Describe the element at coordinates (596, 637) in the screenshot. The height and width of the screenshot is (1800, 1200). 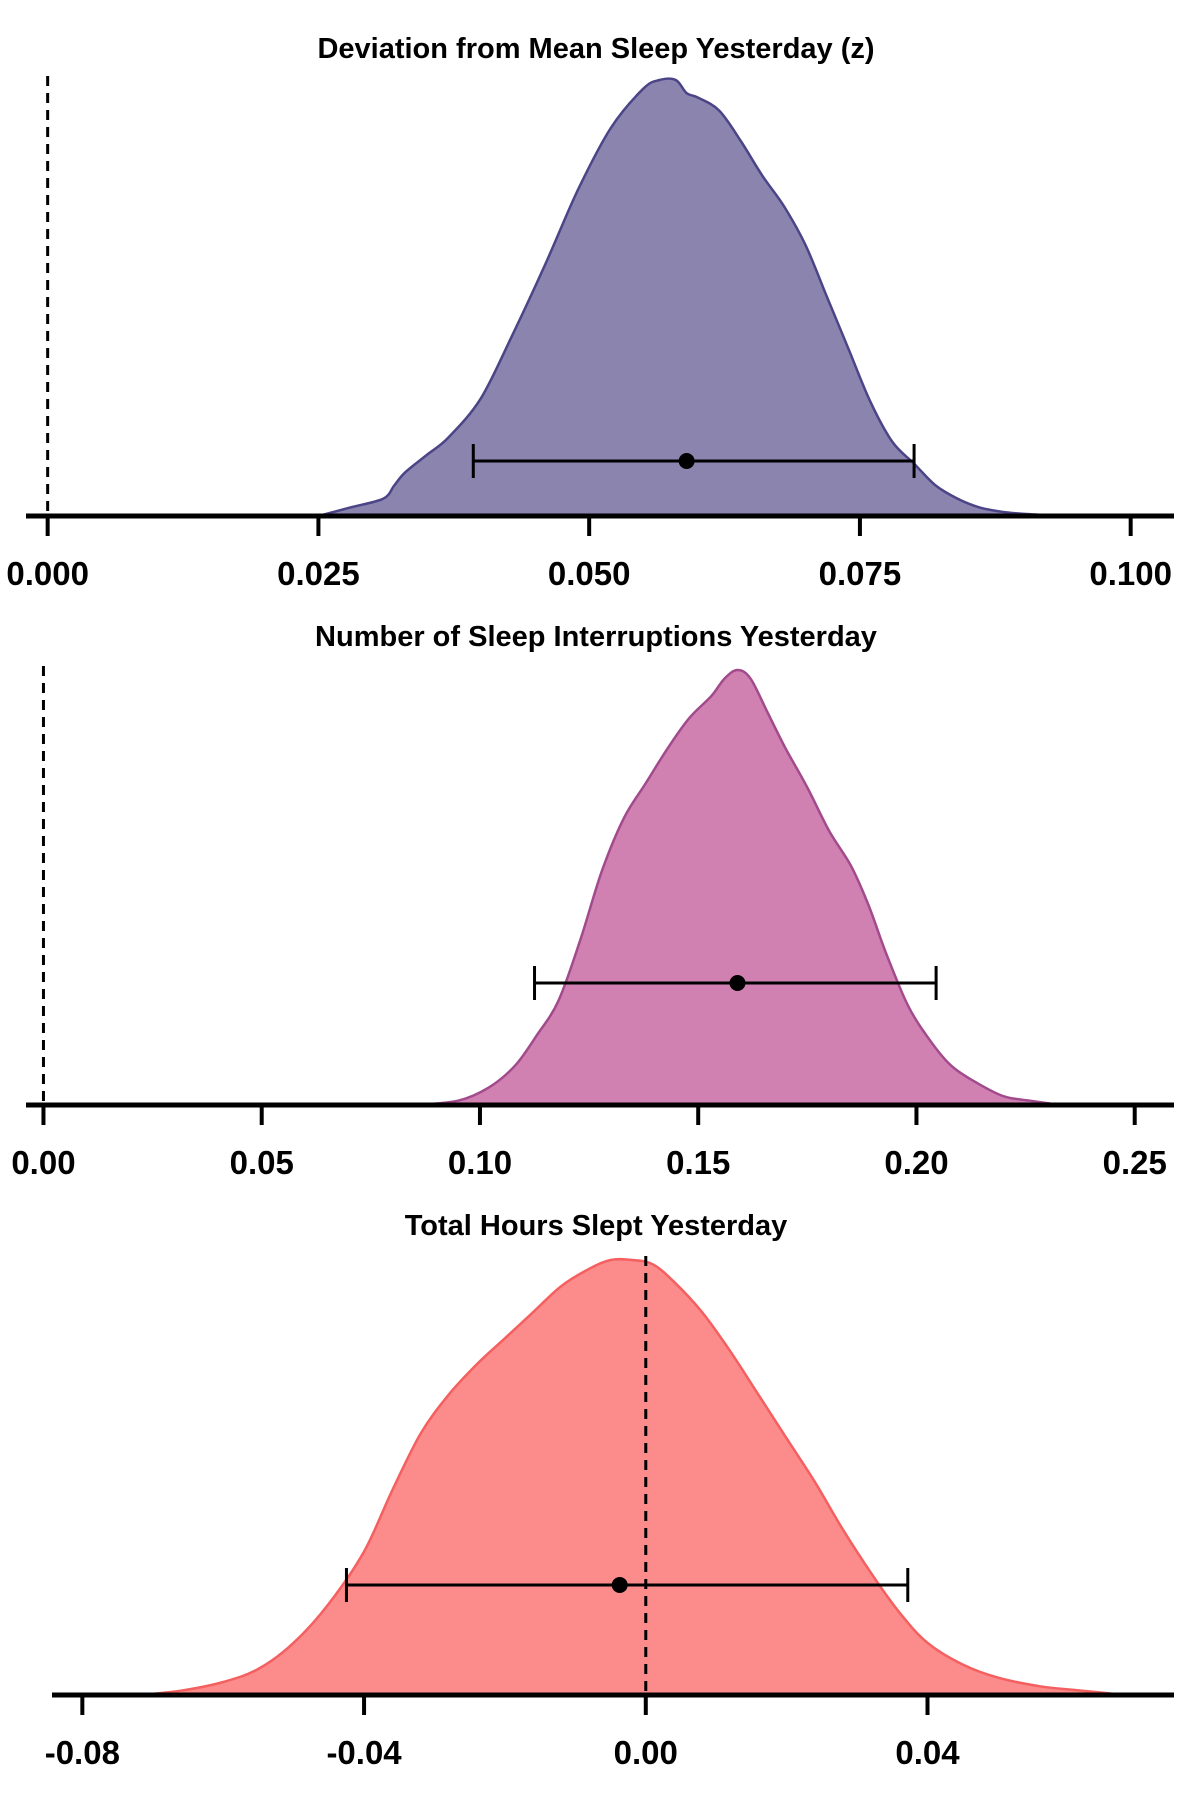
I see `panel-title: Number of Sleep Interruptions Yesterday` at that location.